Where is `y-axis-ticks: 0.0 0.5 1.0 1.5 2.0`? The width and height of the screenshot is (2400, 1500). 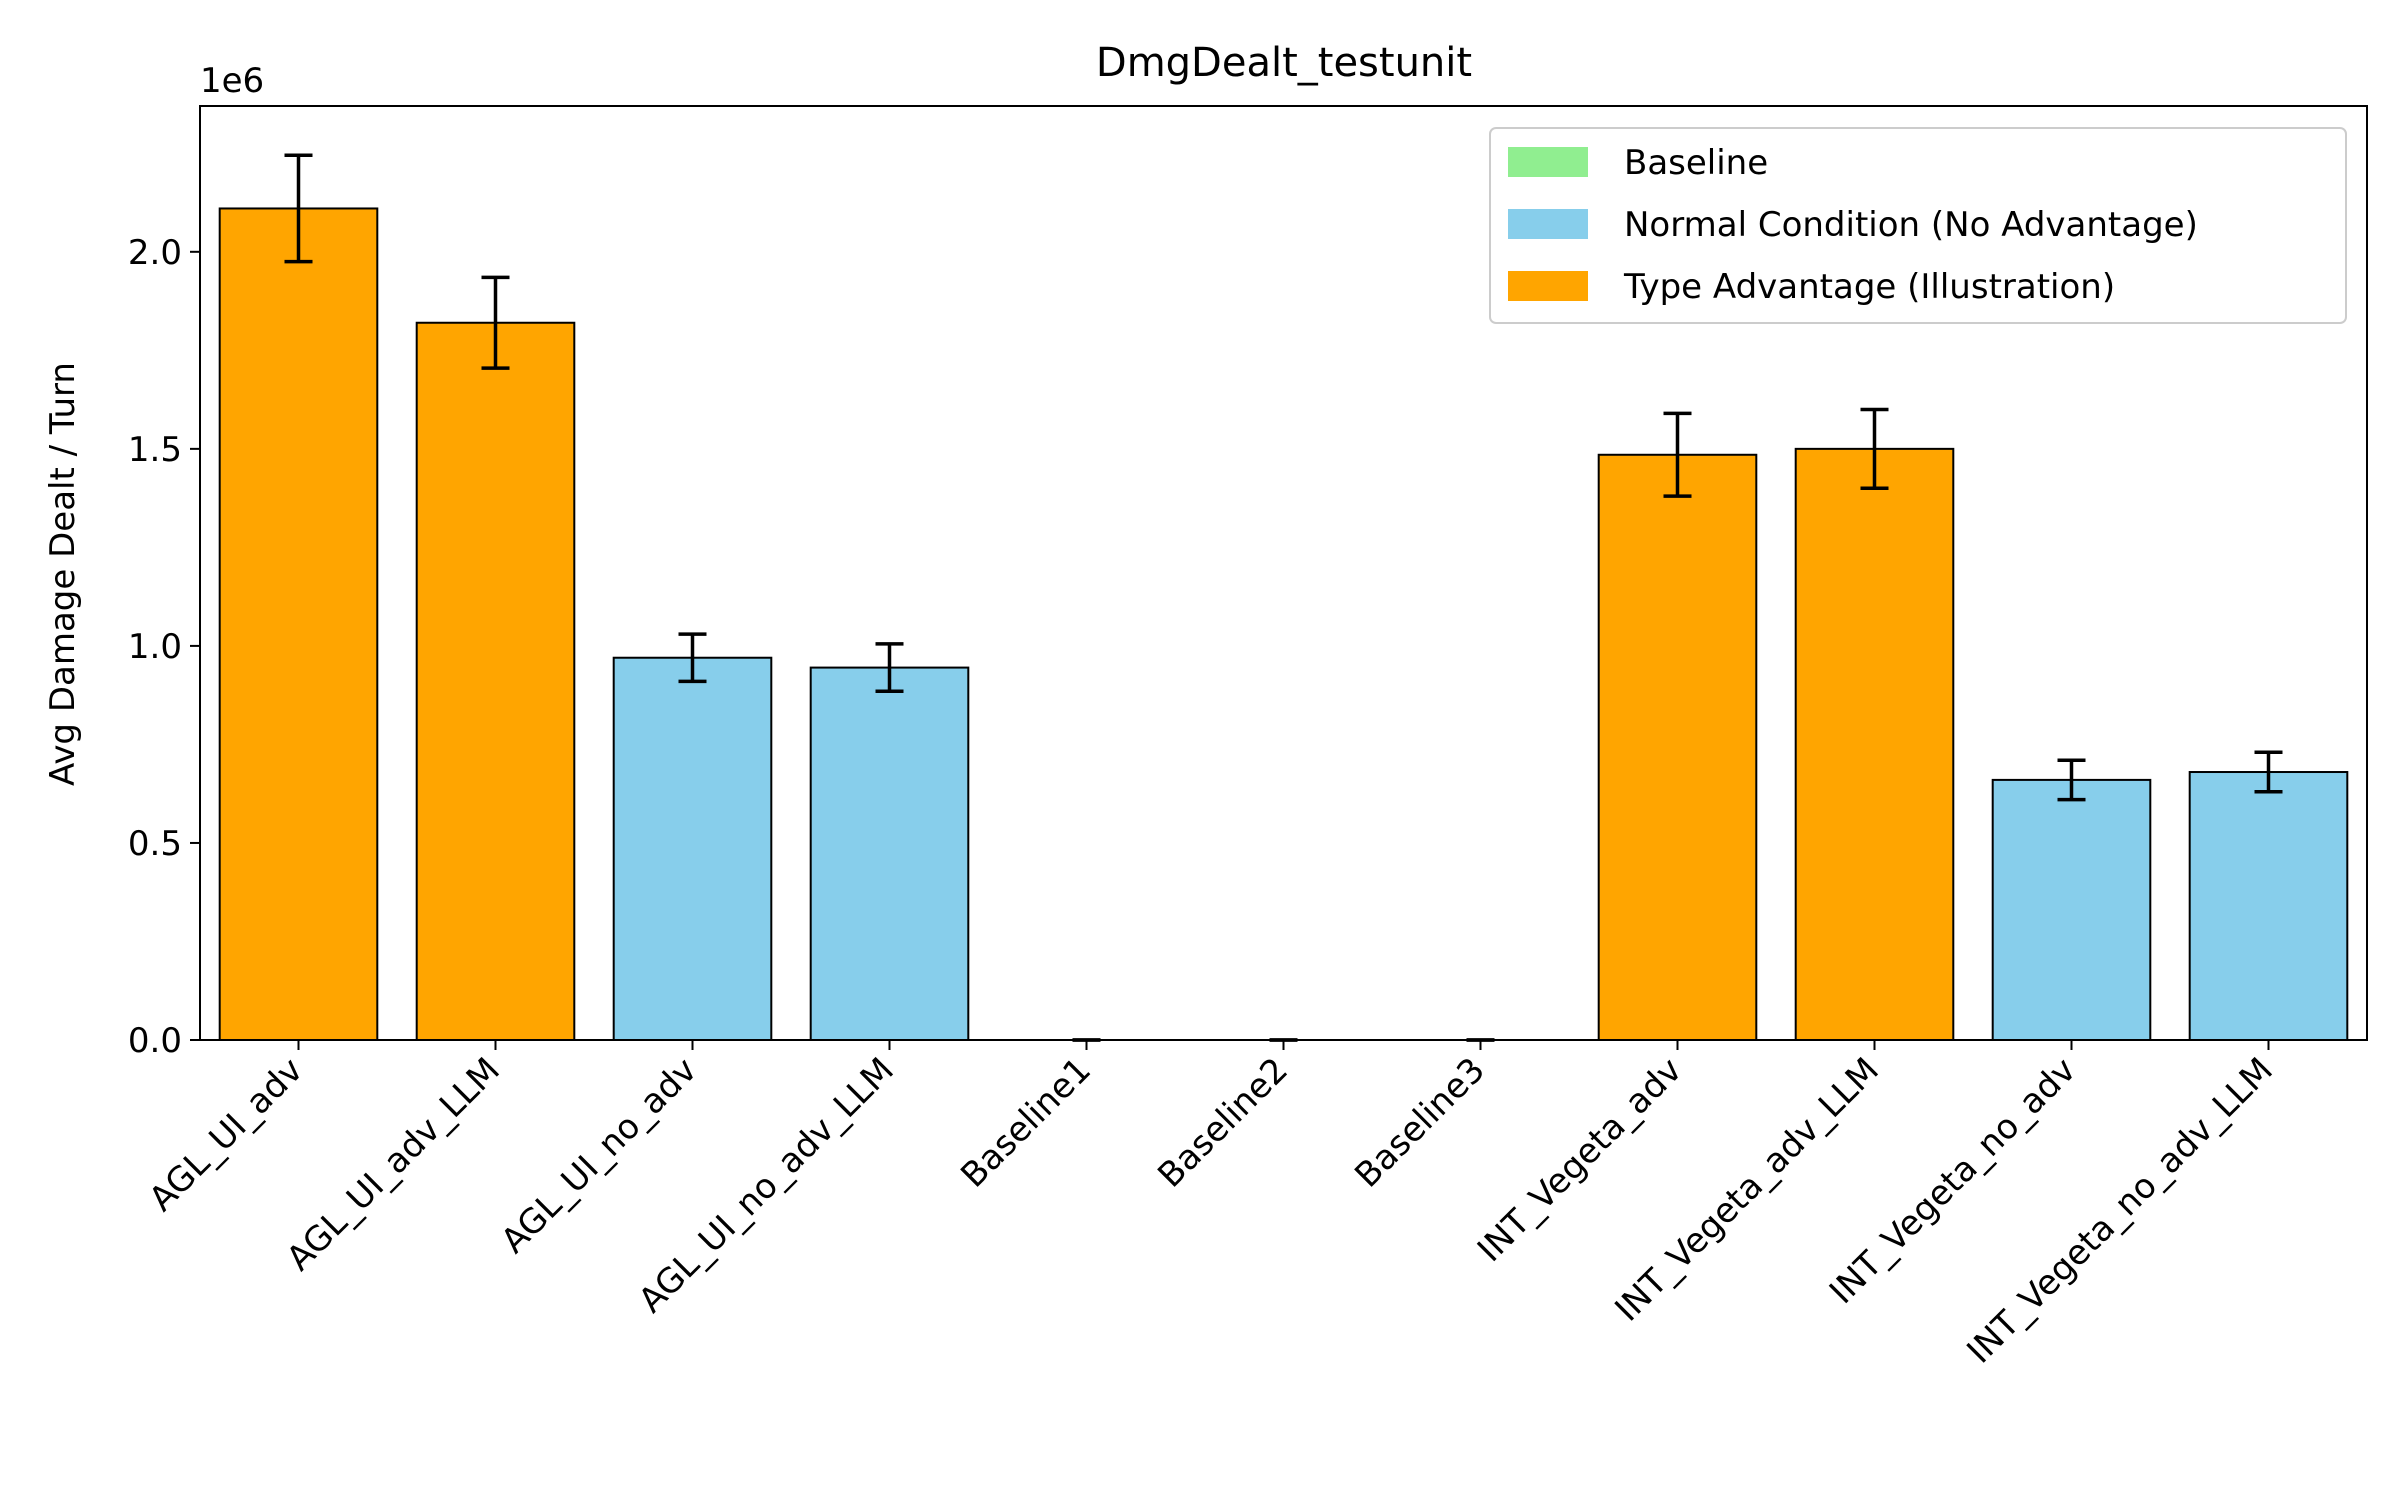
y-axis-ticks: 0.0 0.5 1.0 1.5 2.0 is located at coordinates (164, 647).